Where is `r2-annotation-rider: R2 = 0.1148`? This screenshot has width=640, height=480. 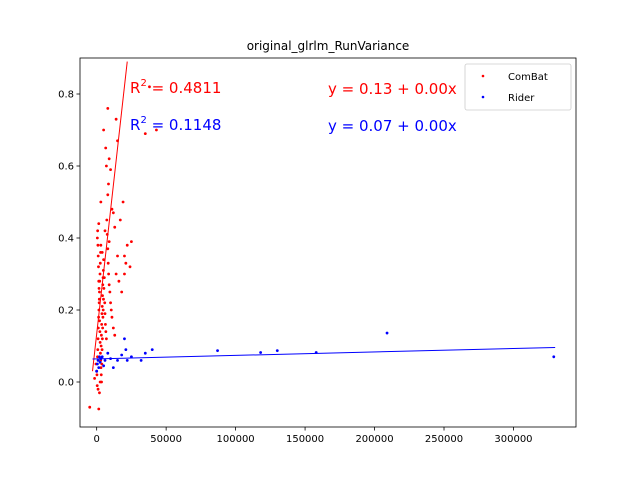
r2-annotation-rider: R2 = 0.1148 is located at coordinates (175, 124).